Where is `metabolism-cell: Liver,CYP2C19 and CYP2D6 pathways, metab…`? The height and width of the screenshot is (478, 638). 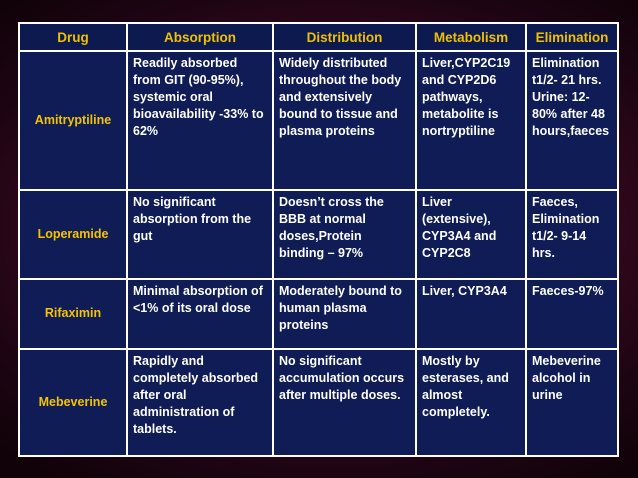
metabolism-cell: Liver,CYP2C19 and CYP2D6 pathways, metab… is located at coordinates (471, 120).